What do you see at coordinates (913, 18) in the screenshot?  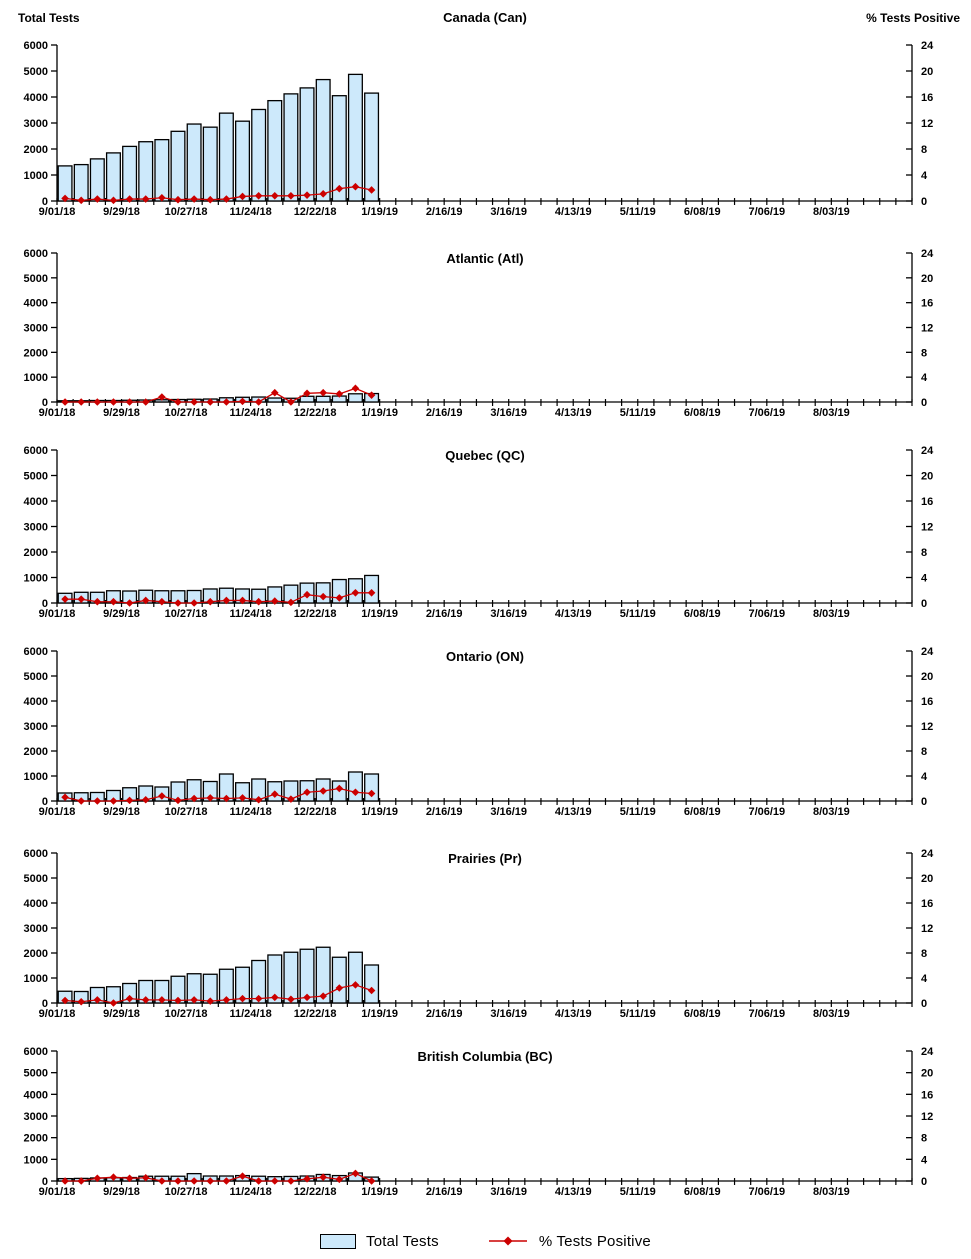 I see `right-axis-title: % Tests Positive` at bounding box center [913, 18].